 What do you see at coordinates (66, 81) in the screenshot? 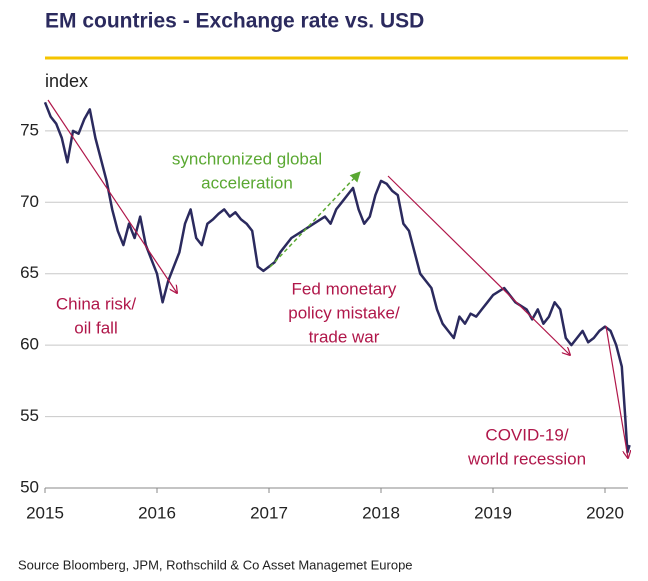
I see `y-axis-label: index` at bounding box center [66, 81].